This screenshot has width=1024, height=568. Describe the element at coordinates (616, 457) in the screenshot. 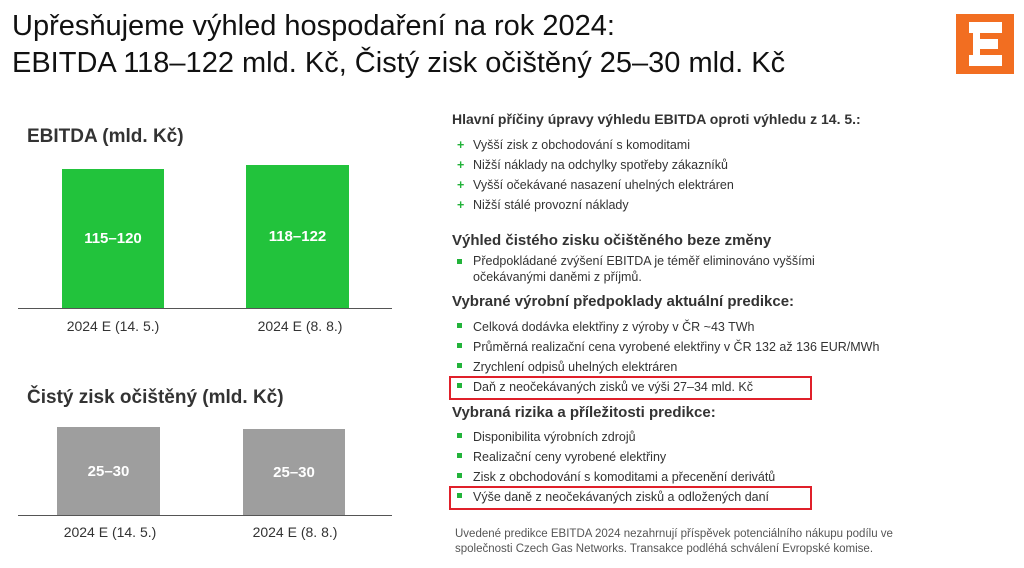

I see `list-item: Realizační ceny vyrobené elektřiny` at that location.